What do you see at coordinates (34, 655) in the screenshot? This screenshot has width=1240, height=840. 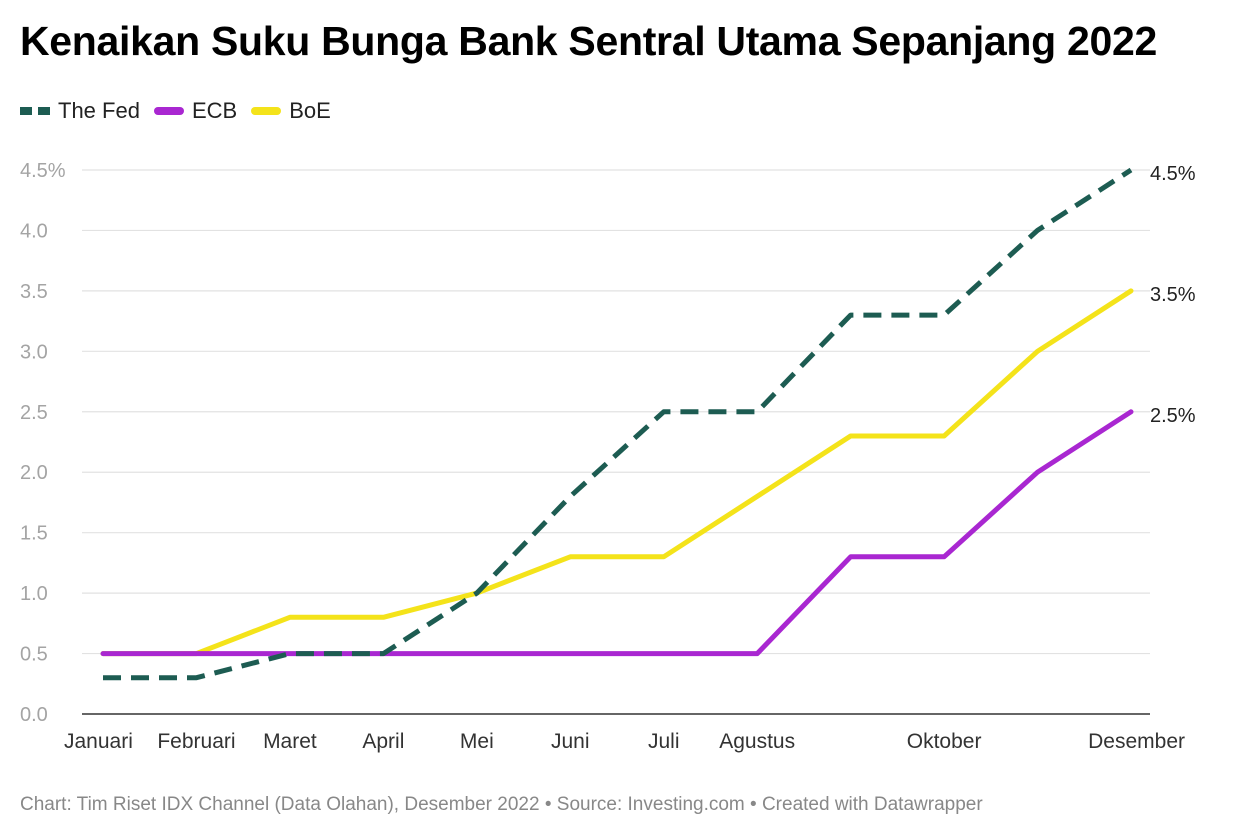 I see `y-tick-label: 0.5` at bounding box center [34, 655].